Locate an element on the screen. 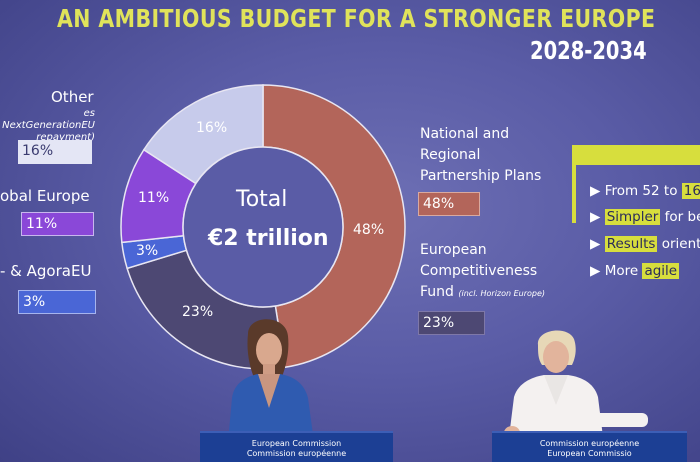  bullet-2: ▶ Simpler for ber is located at coordinates (645, 217).